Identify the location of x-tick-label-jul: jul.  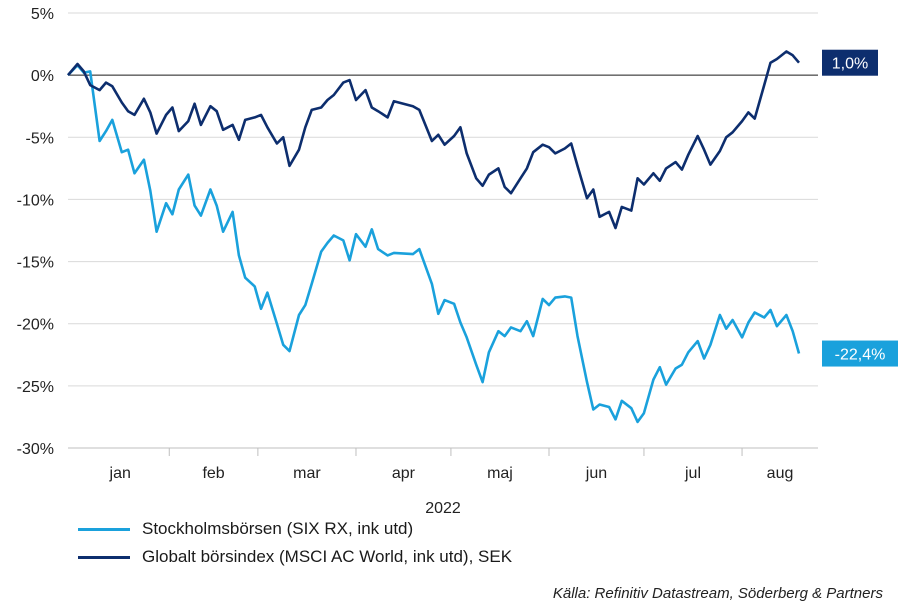
(692, 473).